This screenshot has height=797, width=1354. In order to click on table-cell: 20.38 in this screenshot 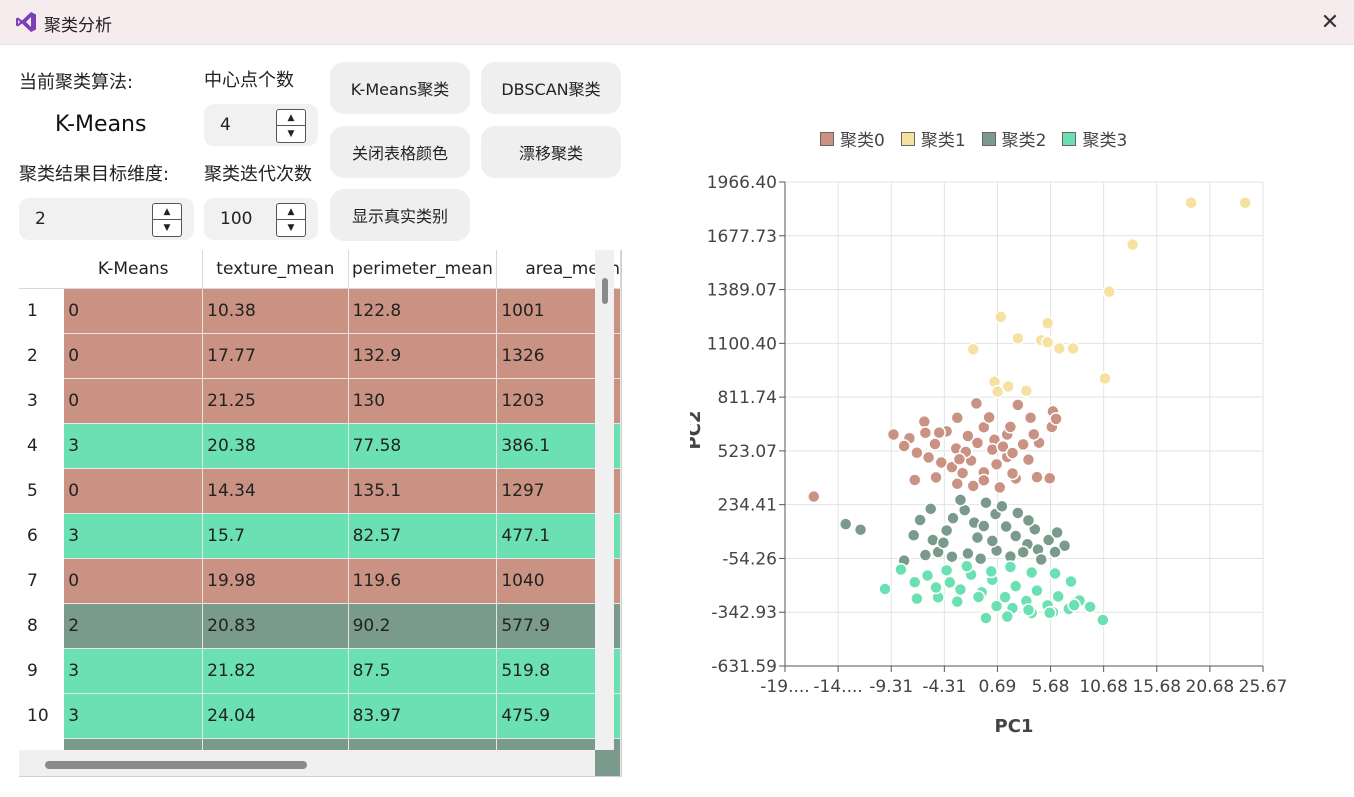, I will do `click(275, 446)`.